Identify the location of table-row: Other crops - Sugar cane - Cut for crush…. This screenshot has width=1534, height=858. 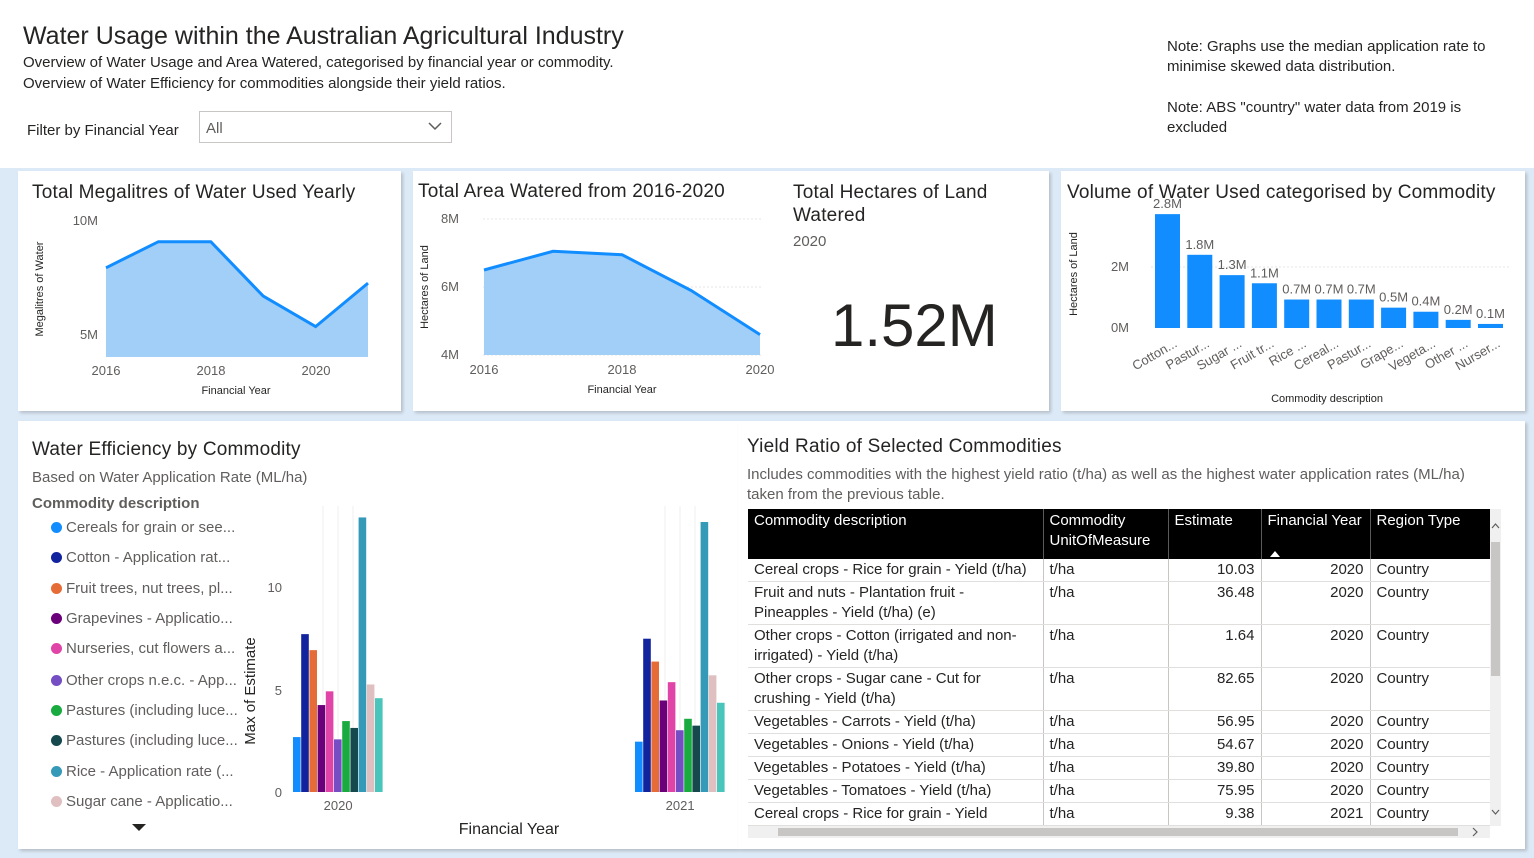
(1119, 689).